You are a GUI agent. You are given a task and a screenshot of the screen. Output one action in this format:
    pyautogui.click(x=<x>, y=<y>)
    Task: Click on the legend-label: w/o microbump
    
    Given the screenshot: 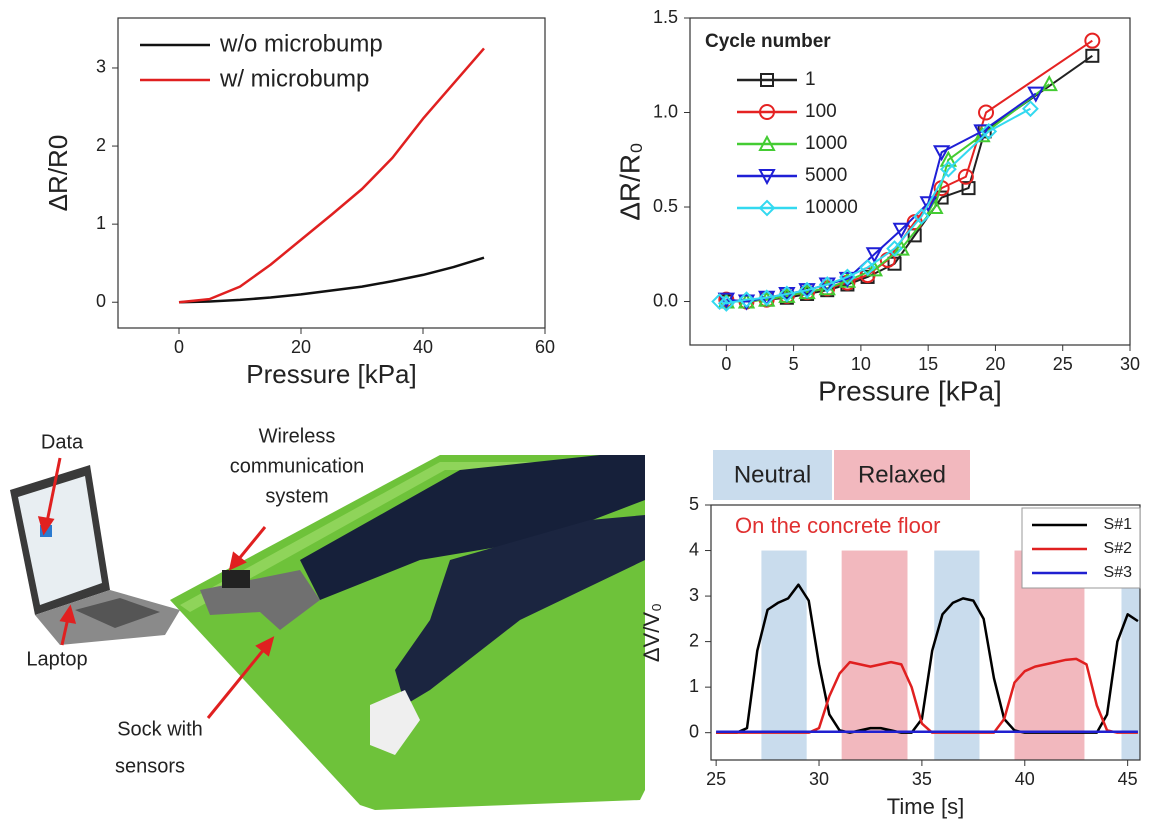 What is the action you would take?
    pyautogui.click(x=301, y=43)
    